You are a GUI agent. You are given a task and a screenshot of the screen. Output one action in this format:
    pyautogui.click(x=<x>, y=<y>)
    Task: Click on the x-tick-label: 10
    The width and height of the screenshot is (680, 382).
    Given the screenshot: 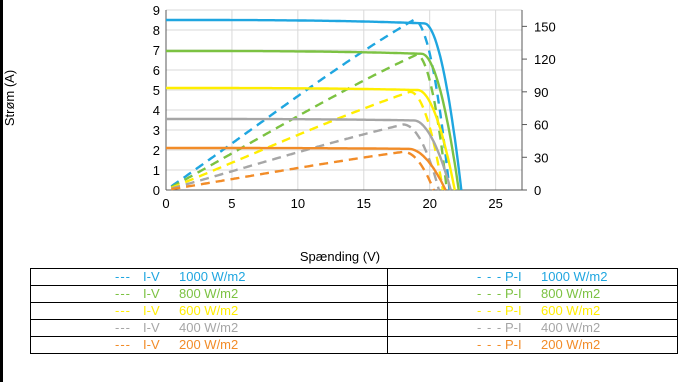 What is the action you would take?
    pyautogui.click(x=298, y=203)
    